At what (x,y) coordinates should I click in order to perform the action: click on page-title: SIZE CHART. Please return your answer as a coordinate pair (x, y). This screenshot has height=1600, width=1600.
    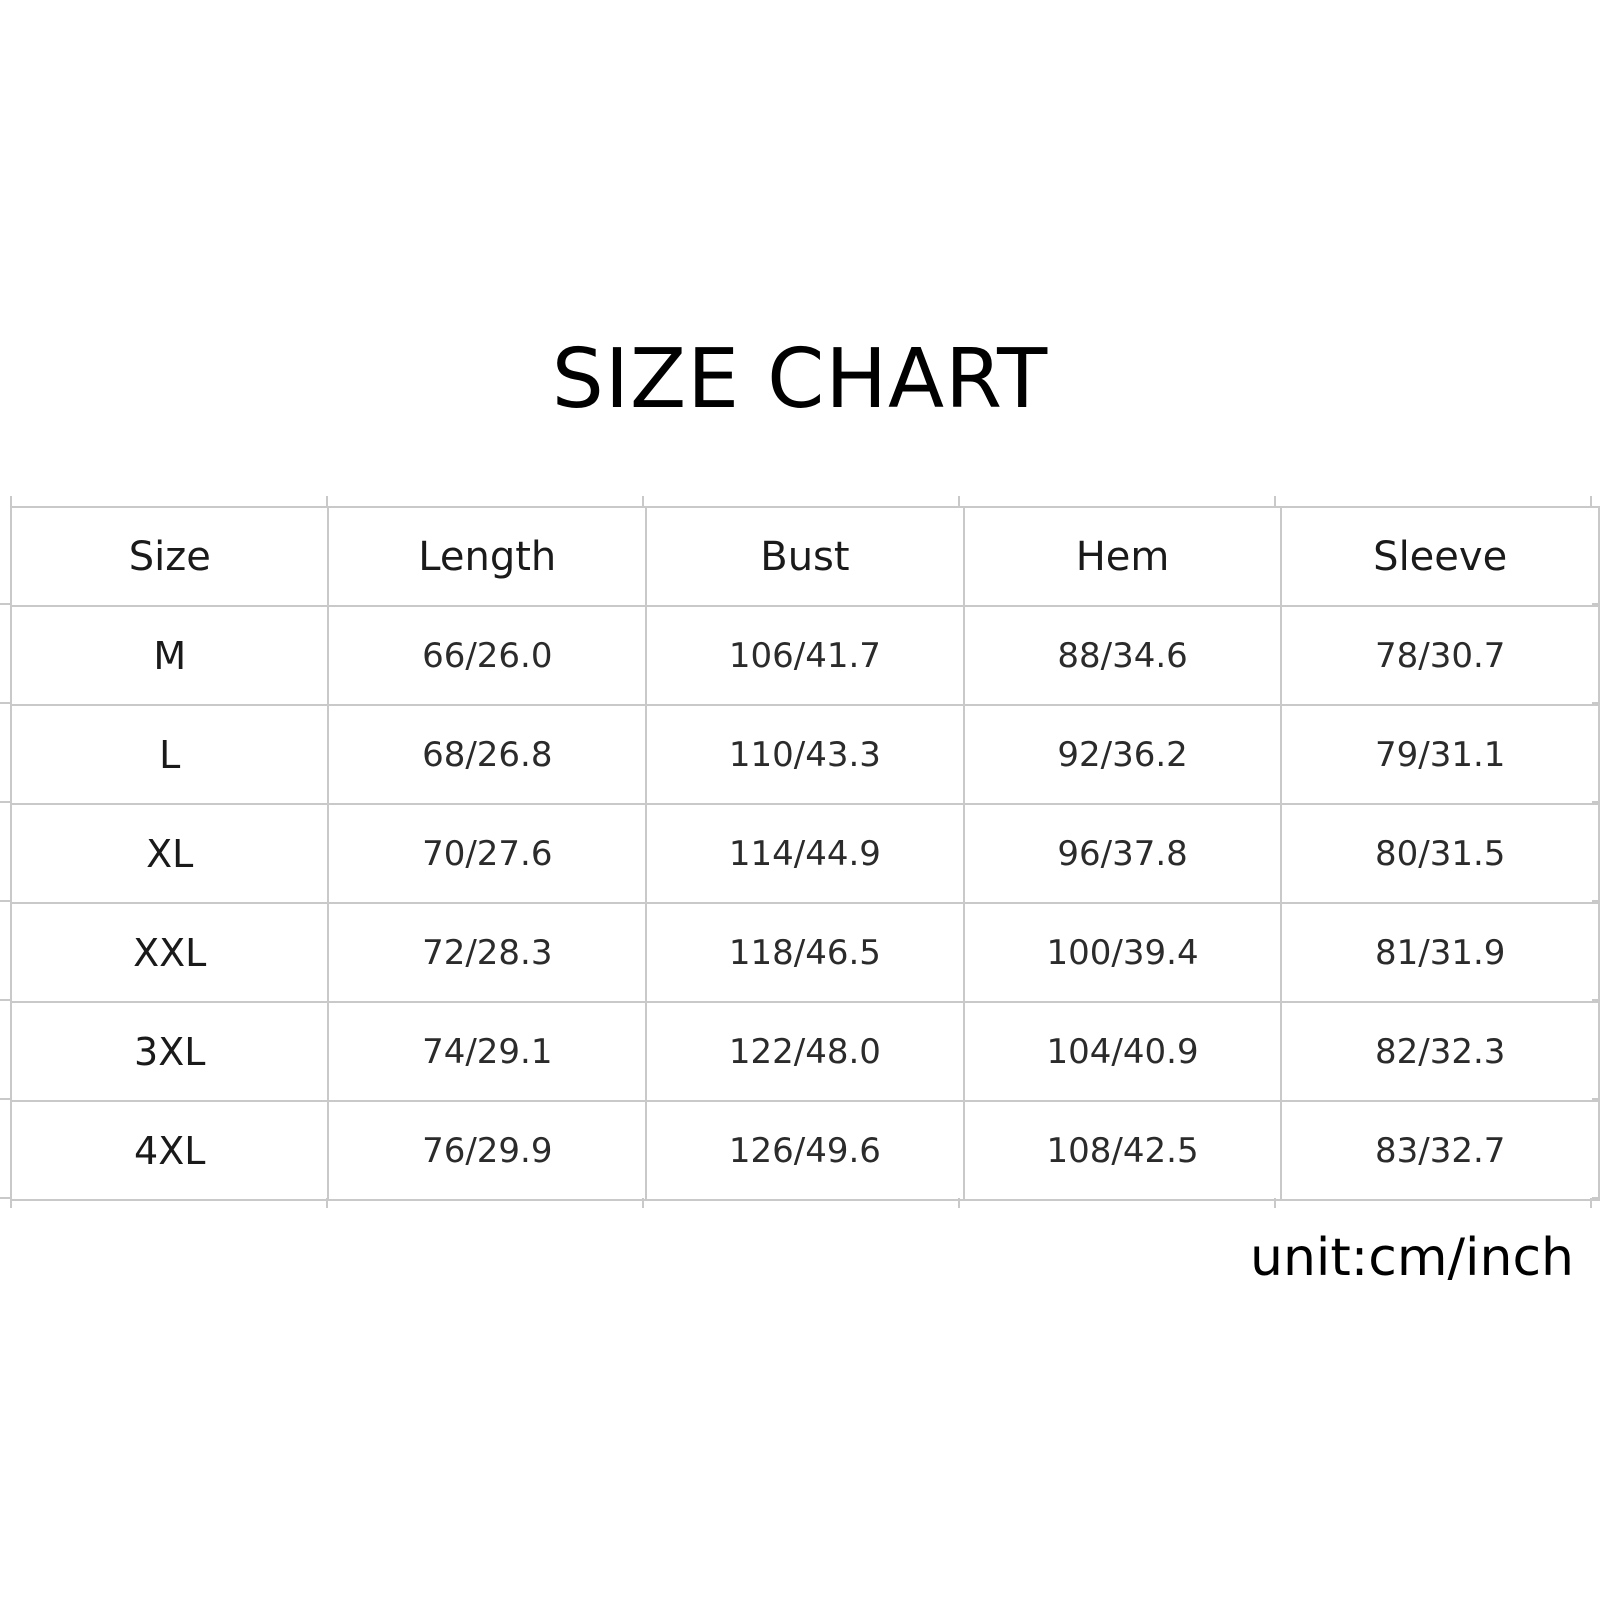
    Looking at the image, I should click on (800, 379).